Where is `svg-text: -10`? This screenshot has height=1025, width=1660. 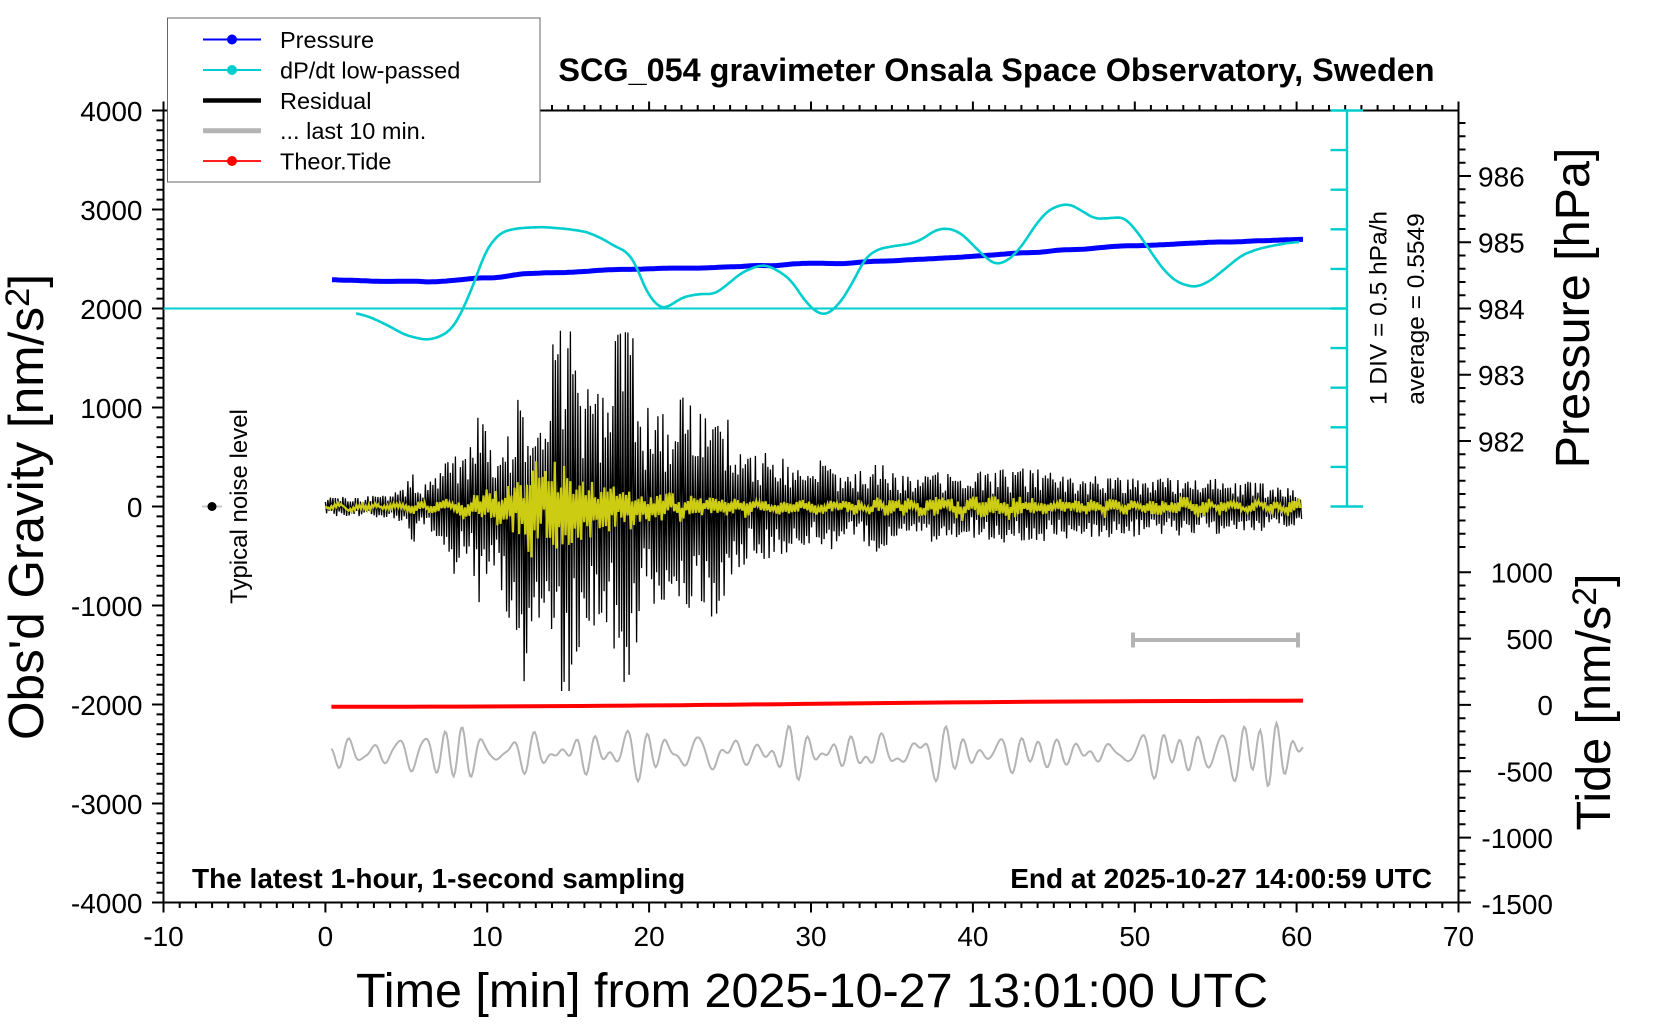
svg-text: -10 is located at coordinates (163, 936).